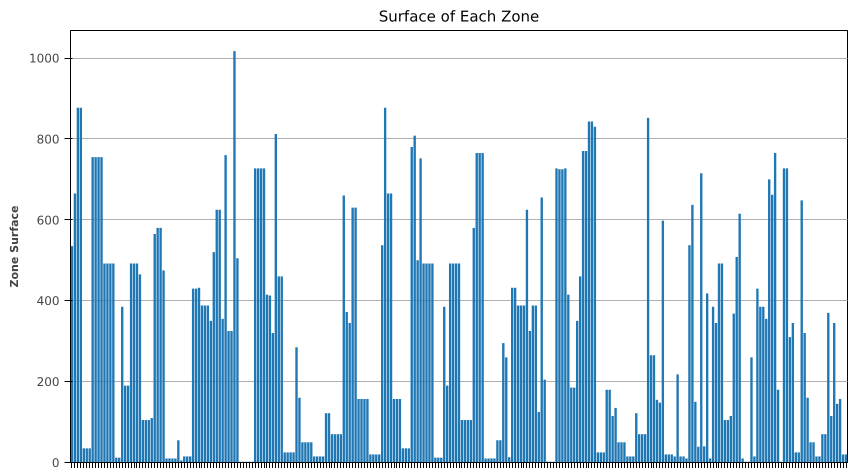 The width and height of the screenshot is (867, 468). Describe the element at coordinates (459, 17) in the screenshot. I see `chart-title: Surface of Each Zone` at that location.